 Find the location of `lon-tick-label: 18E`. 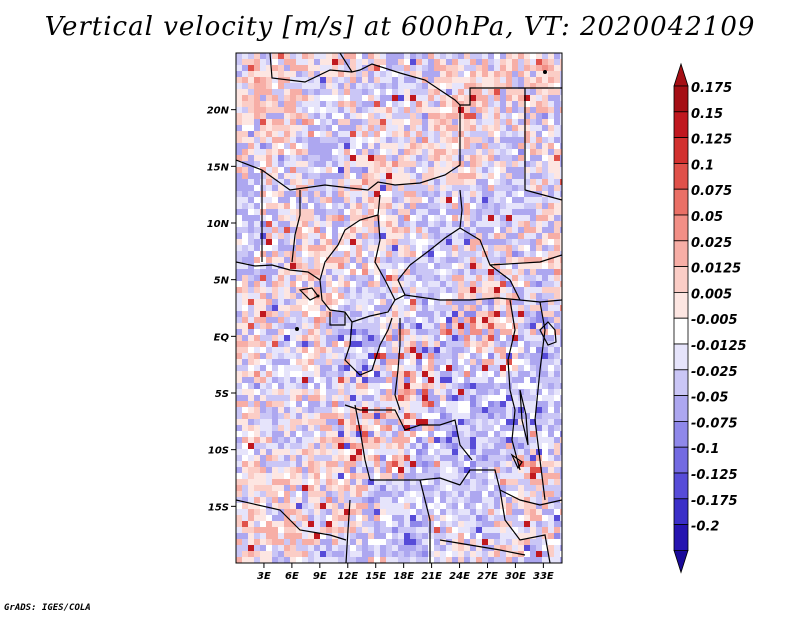

lon-tick-label: 18E is located at coordinates (403, 576).